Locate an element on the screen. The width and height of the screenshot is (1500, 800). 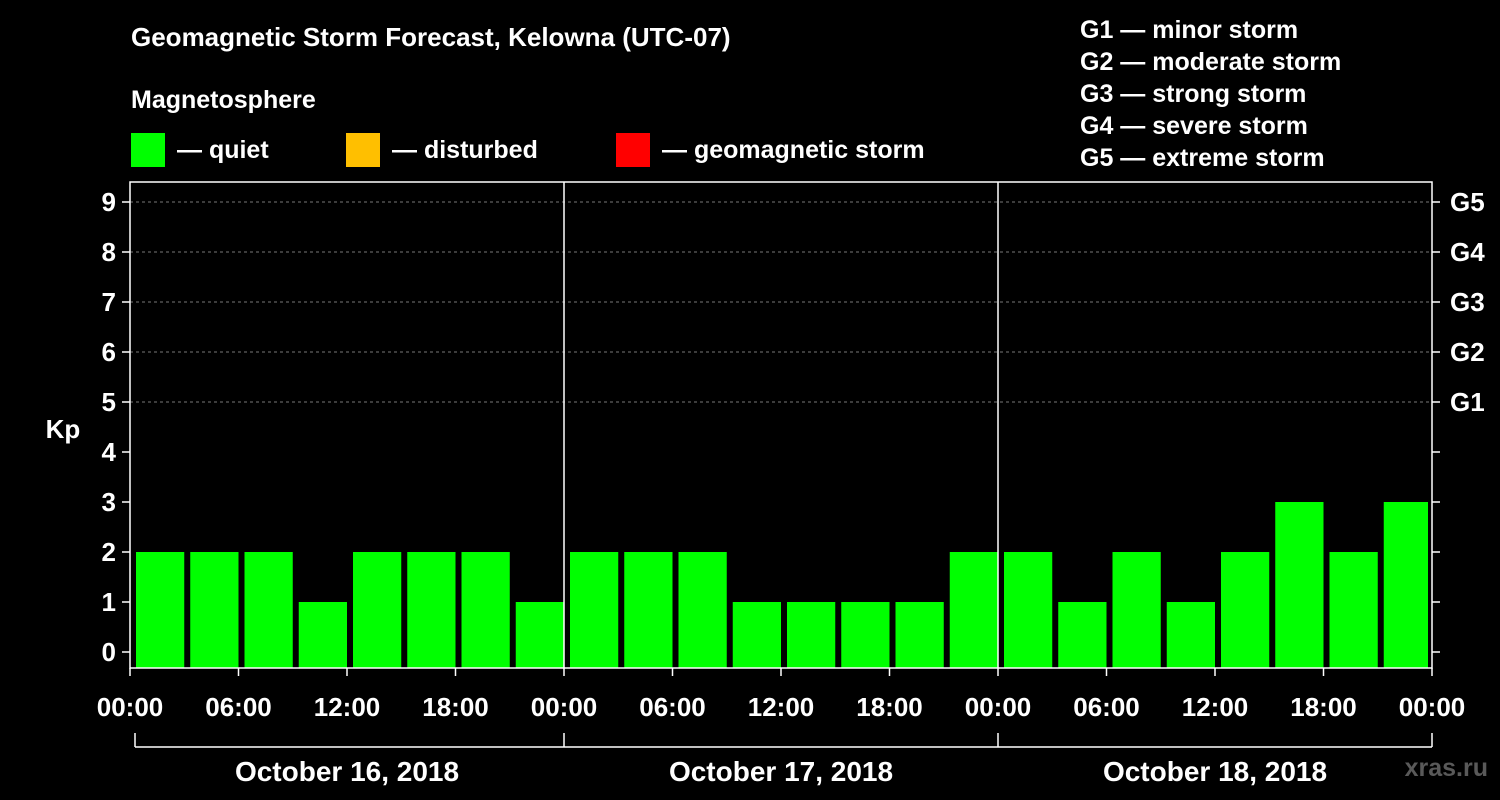
g-level-label-G5: G5 is located at coordinates (1467, 202).